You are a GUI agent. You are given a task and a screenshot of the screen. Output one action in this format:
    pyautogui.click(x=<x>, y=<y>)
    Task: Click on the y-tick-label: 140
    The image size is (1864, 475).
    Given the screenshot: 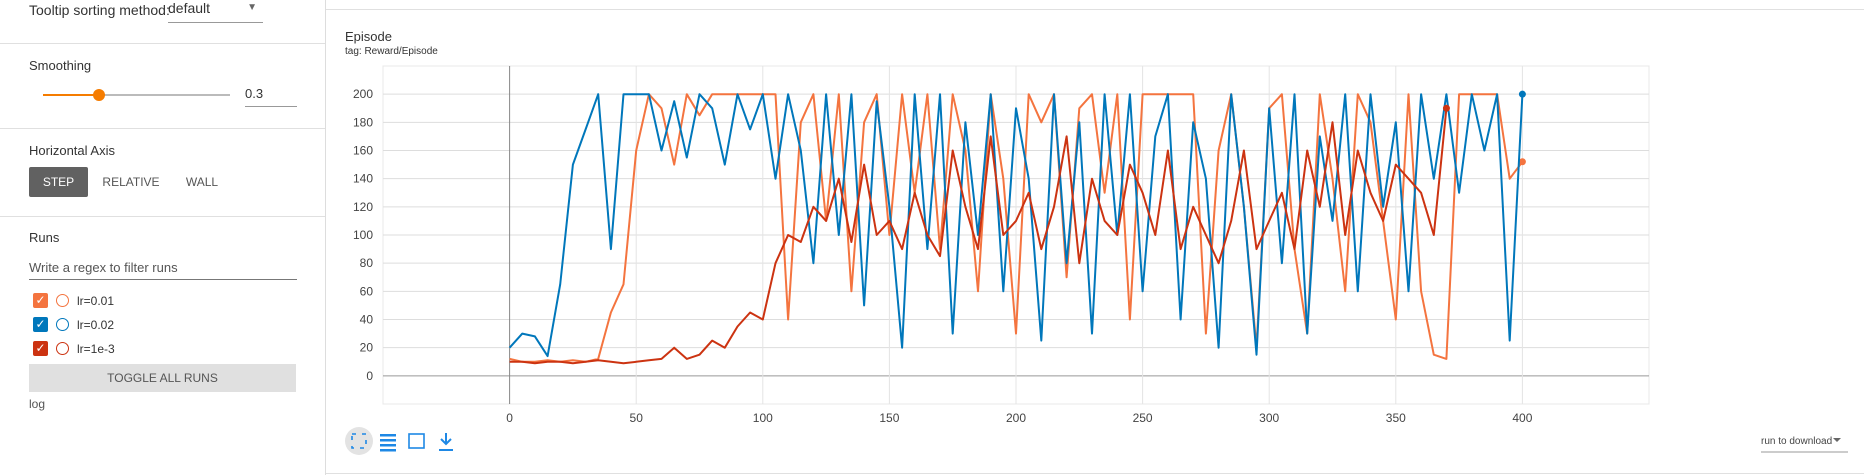 What is the action you would take?
    pyautogui.click(x=363, y=179)
    